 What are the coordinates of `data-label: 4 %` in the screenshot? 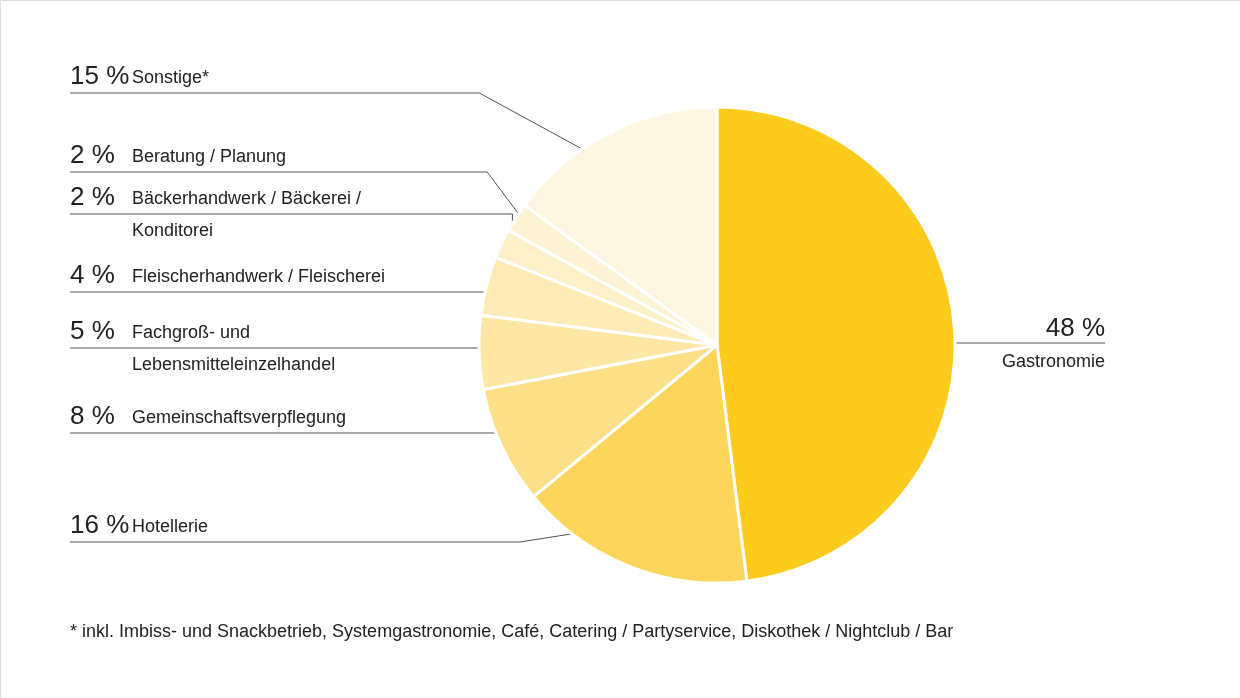 It's located at (92, 274).